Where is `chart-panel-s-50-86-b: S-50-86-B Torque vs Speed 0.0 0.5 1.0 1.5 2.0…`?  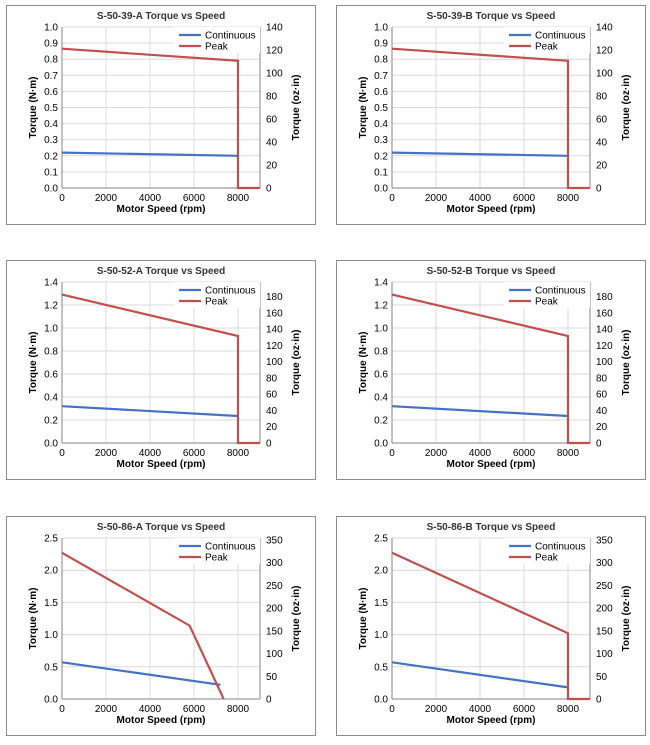 chart-panel-s-50-86-b: S-50-86-B Torque vs Speed 0.0 0.5 1.0 1.5 2.0… is located at coordinates (491, 626).